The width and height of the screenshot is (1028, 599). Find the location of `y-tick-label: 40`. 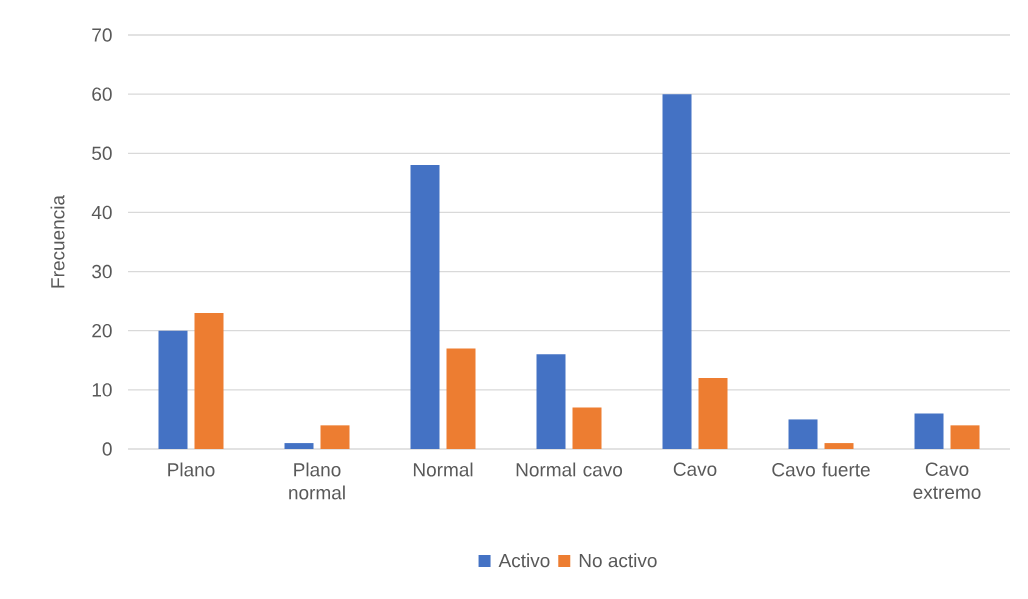

y-tick-label: 40 is located at coordinates (101, 212).